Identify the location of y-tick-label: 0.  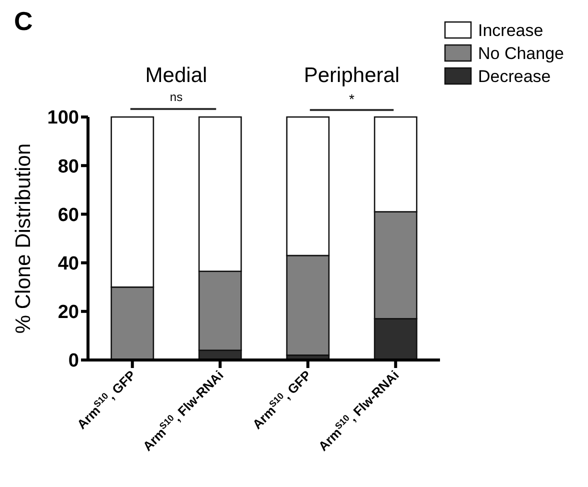
(73, 361).